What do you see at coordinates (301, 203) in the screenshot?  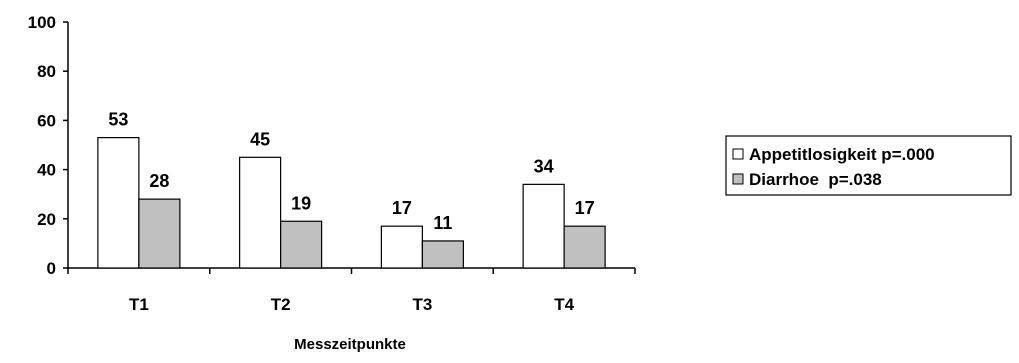 I see `data-label: 19` at bounding box center [301, 203].